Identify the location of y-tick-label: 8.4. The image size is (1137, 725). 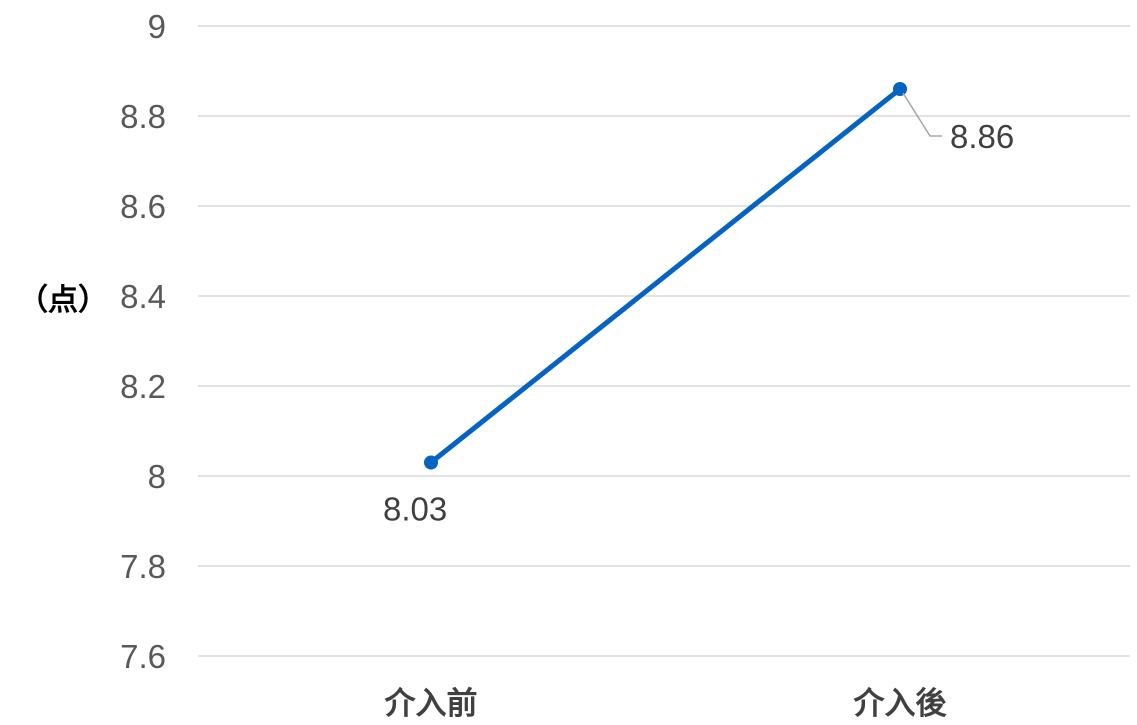
(143, 296).